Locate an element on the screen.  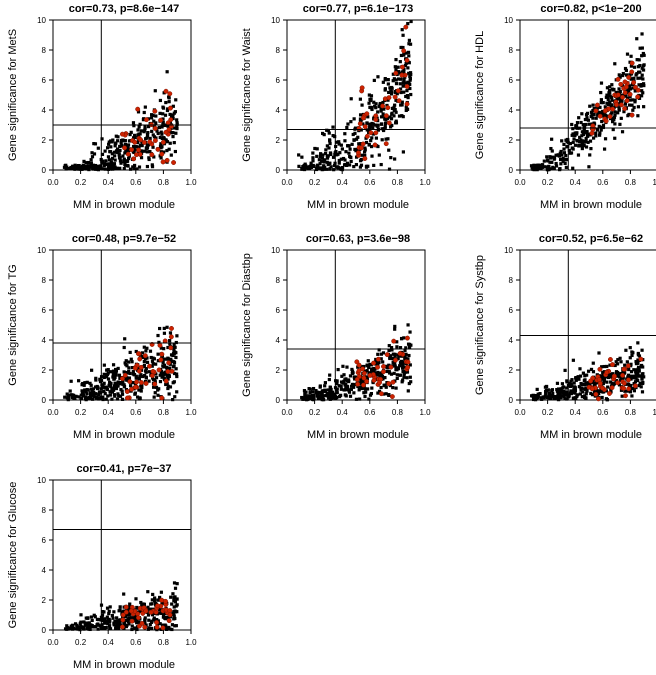
scatter-points is located at coordinates (587, 102).